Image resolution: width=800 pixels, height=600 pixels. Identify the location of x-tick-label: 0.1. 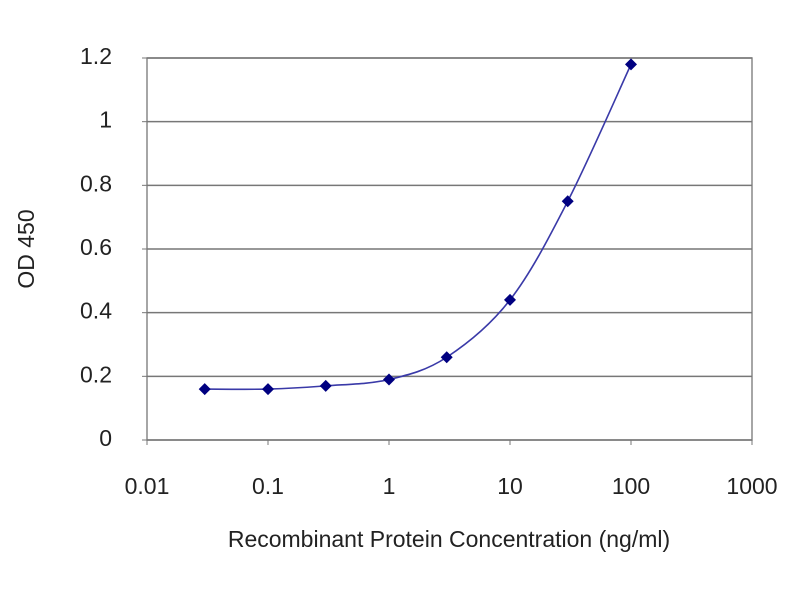
(268, 486).